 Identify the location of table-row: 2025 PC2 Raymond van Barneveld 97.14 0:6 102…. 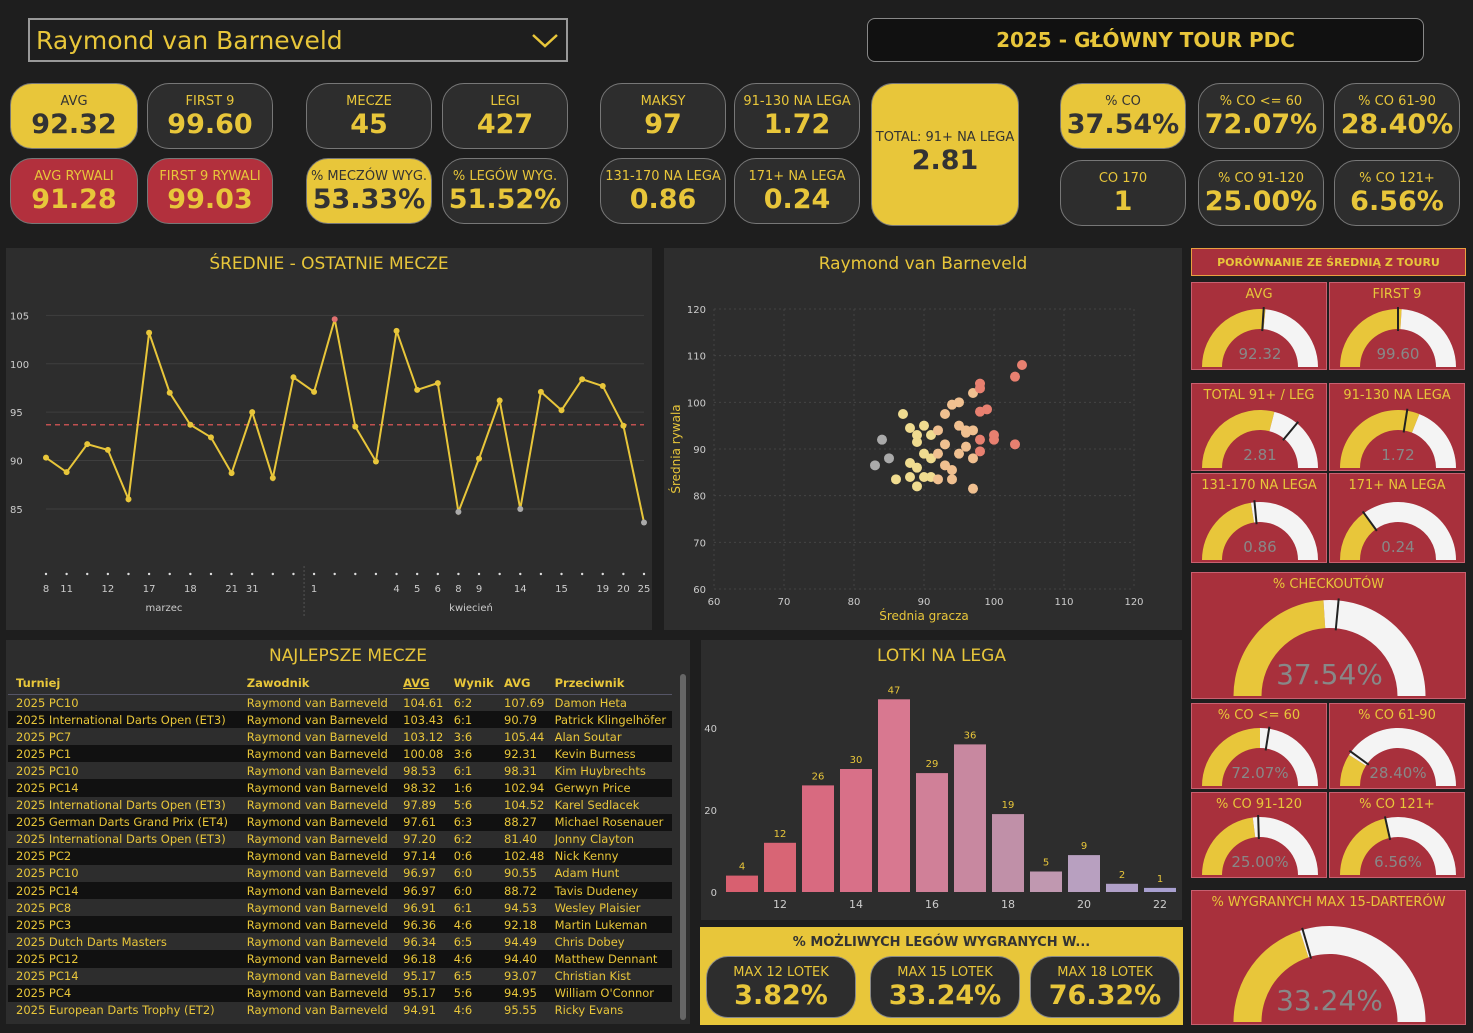
(340, 856).